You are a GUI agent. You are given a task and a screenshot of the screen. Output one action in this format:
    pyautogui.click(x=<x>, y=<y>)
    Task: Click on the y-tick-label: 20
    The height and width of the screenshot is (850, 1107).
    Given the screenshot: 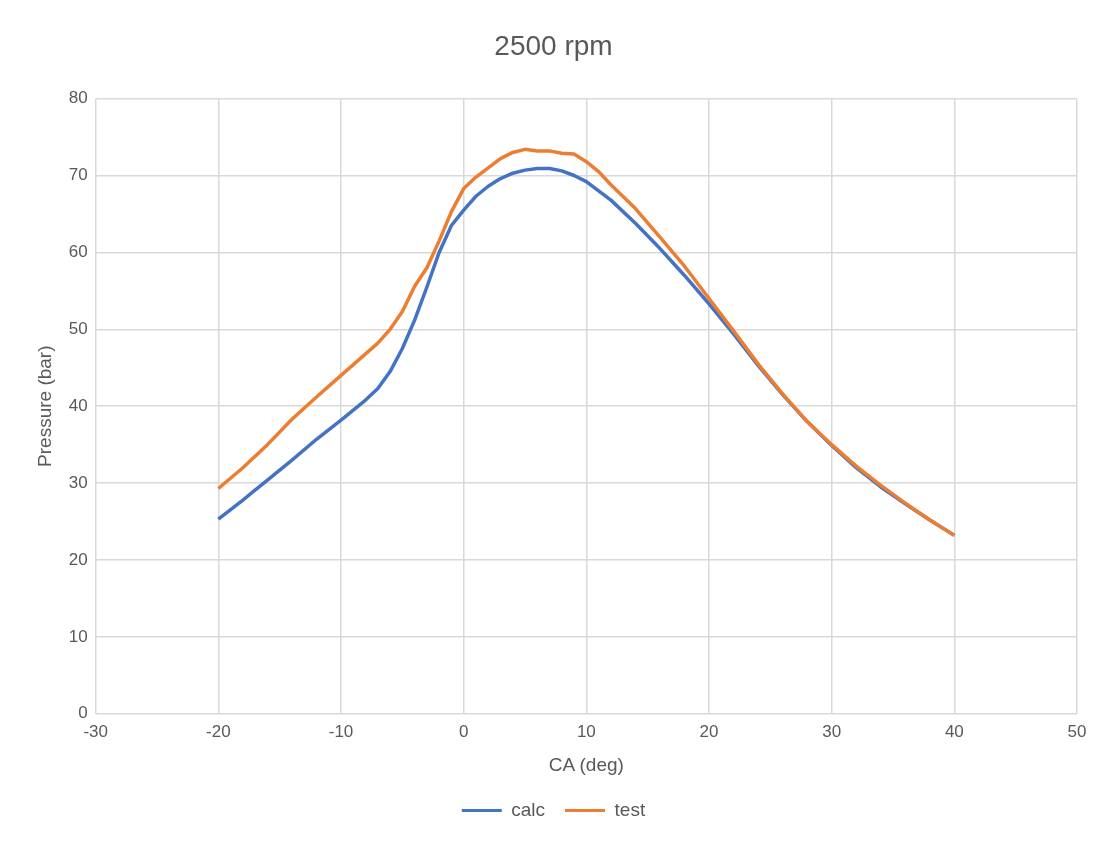 What is the action you would take?
    pyautogui.click(x=78, y=559)
    